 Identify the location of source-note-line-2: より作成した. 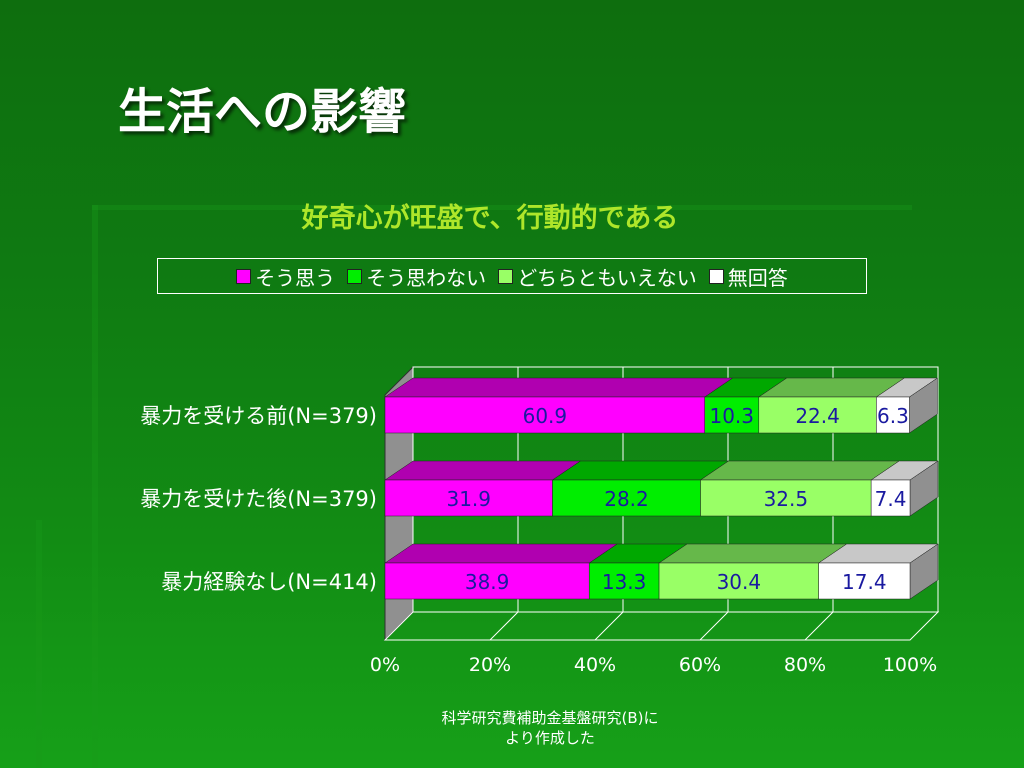
(550, 738).